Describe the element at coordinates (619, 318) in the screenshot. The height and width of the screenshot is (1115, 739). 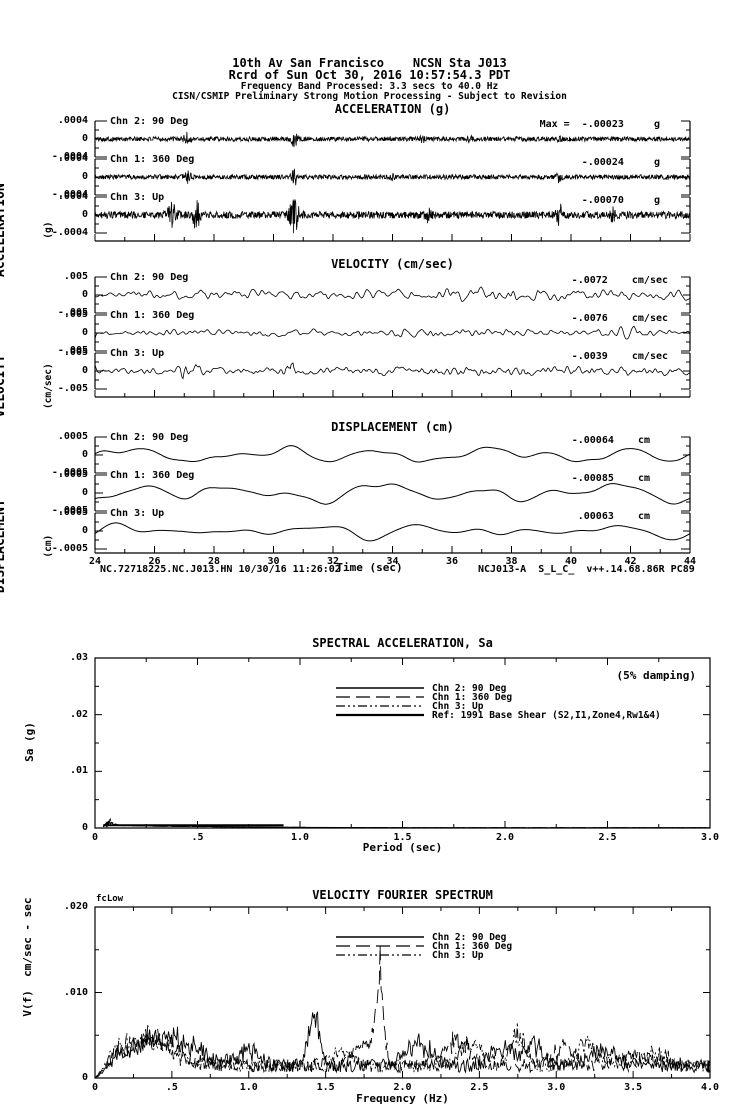
I see `peak-value-label: -.0076 cm/sec` at that location.